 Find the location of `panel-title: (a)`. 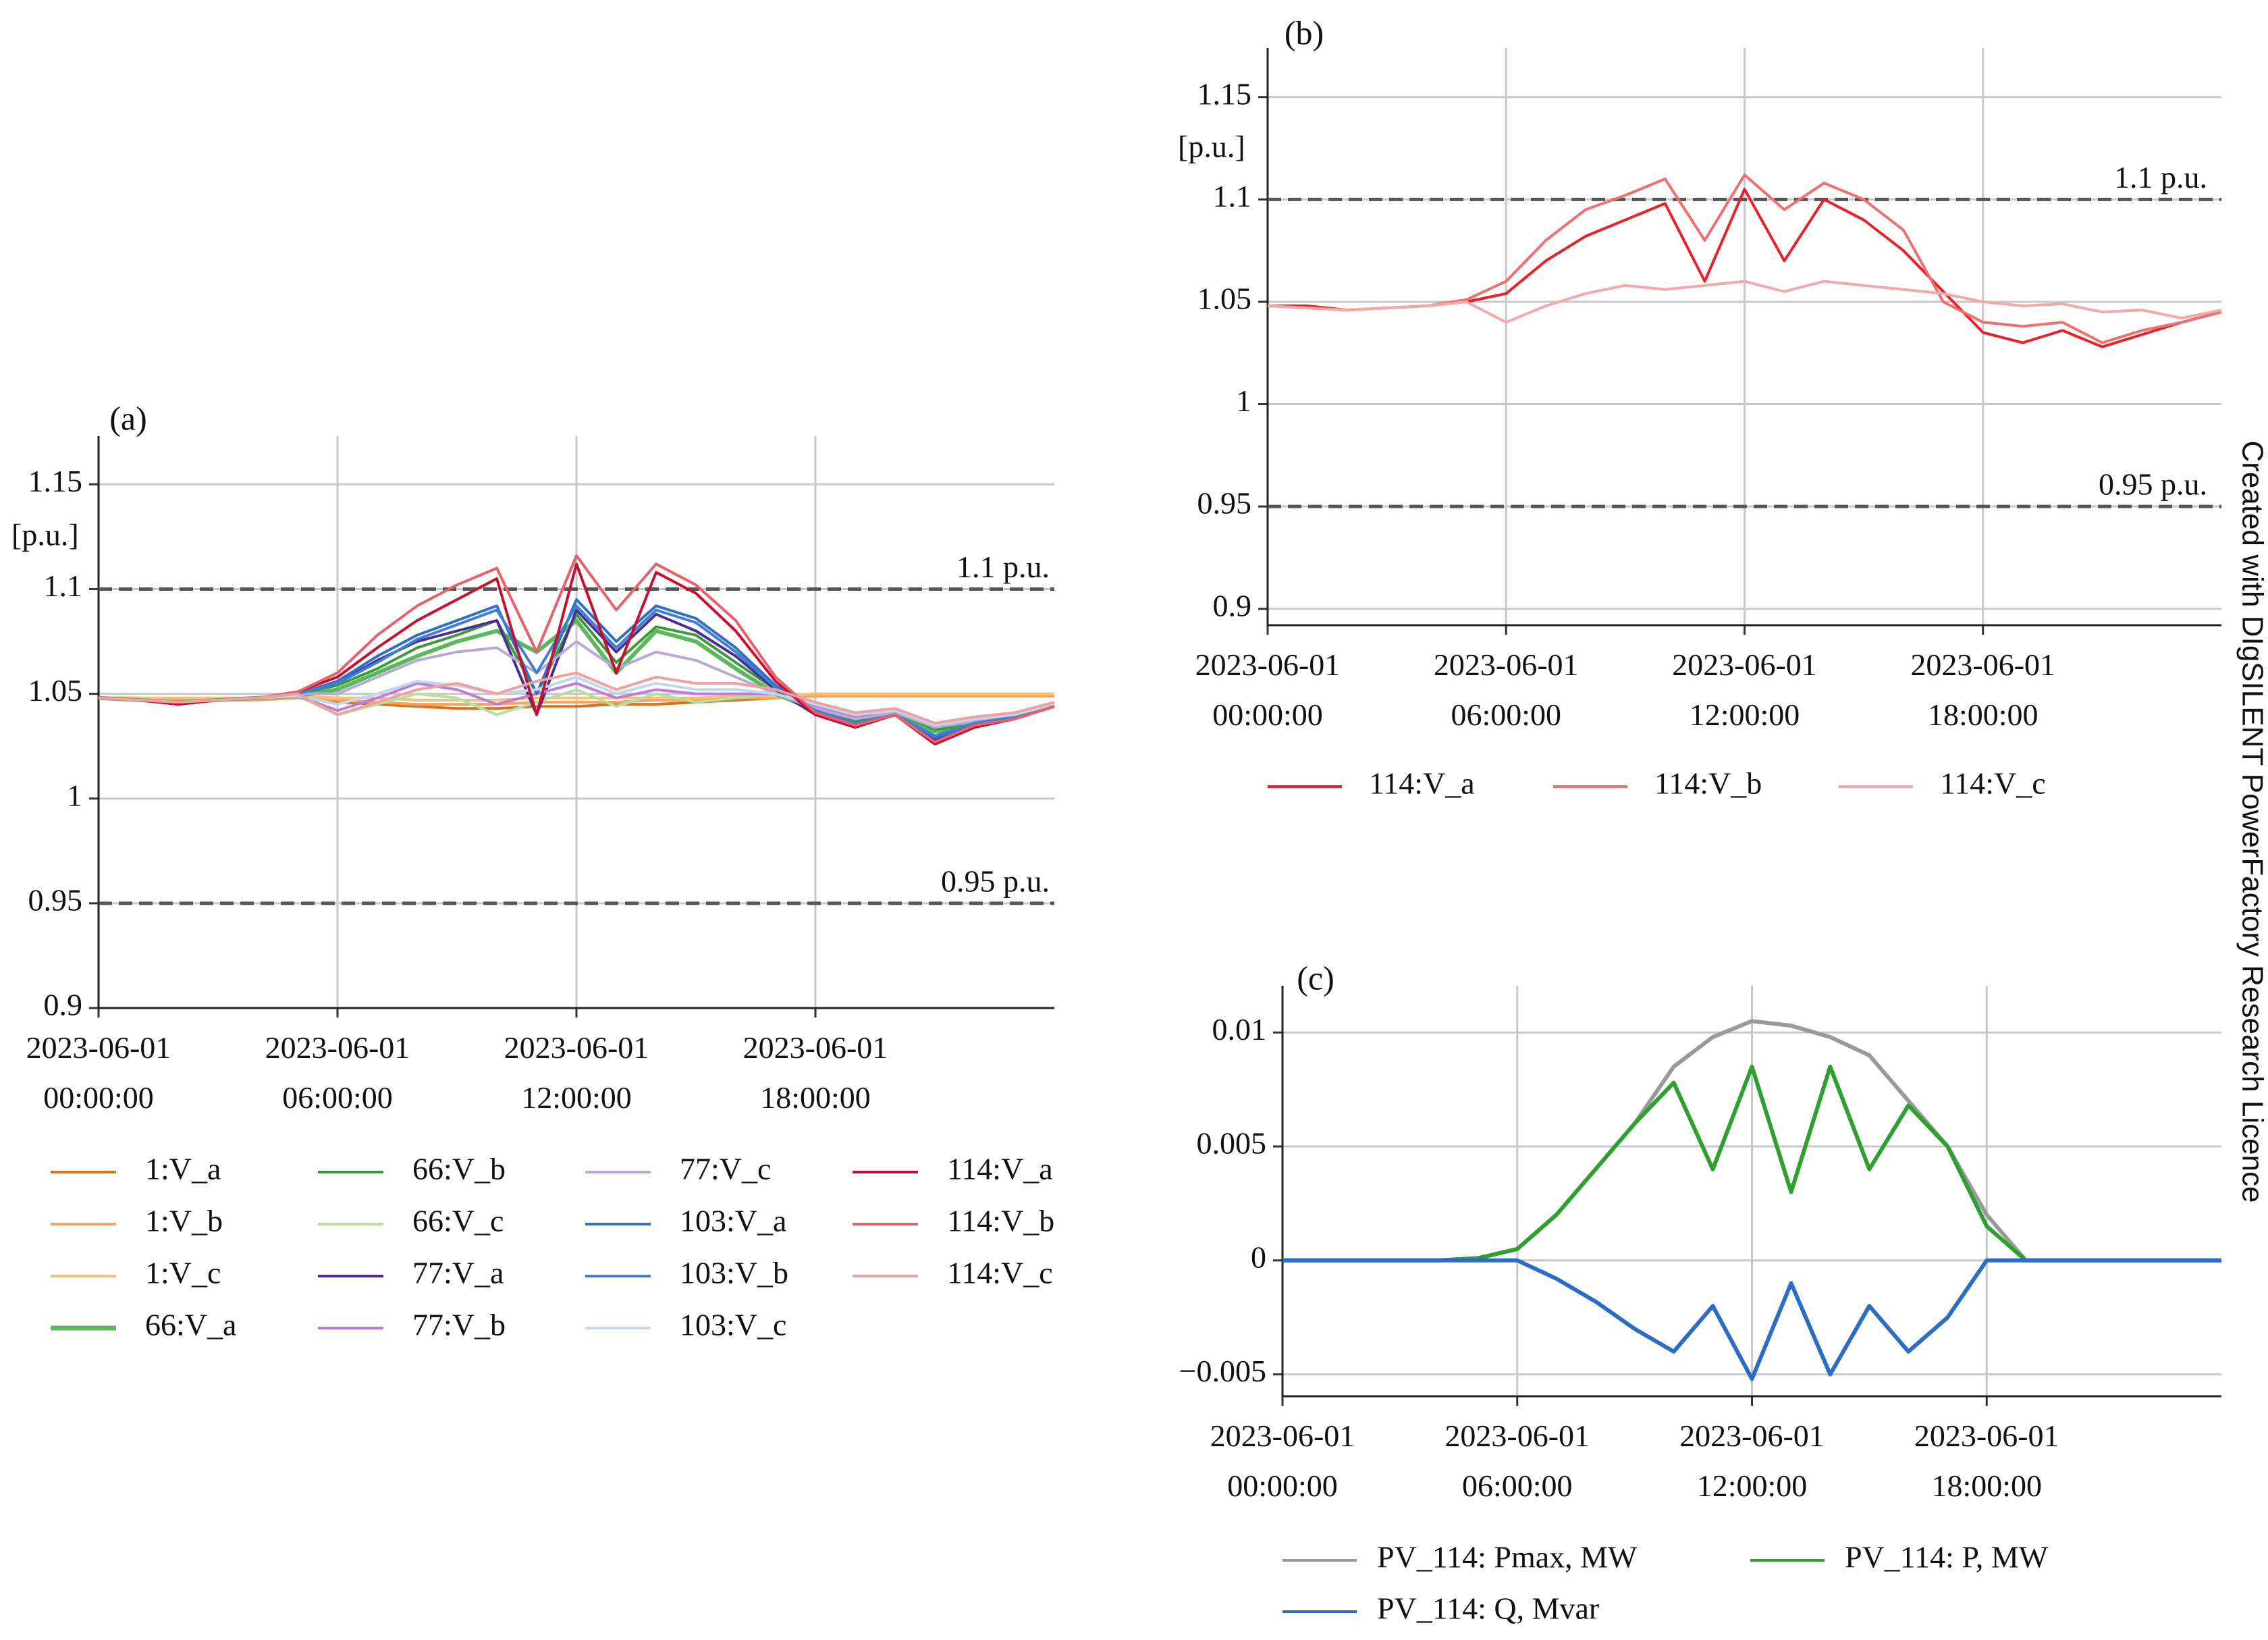

panel-title: (a) is located at coordinates (128, 418).